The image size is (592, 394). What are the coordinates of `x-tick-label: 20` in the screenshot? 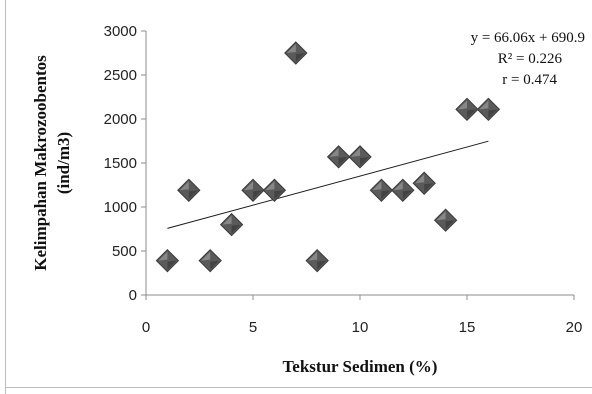 It's located at (574, 327).